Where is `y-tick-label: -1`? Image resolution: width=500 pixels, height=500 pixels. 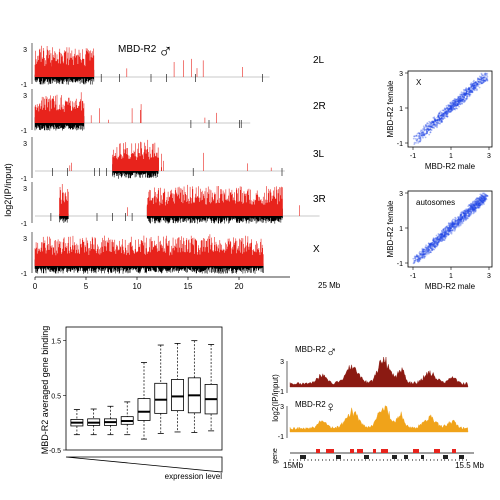
y-tick-label: -1 is located at coordinates (24, 224).